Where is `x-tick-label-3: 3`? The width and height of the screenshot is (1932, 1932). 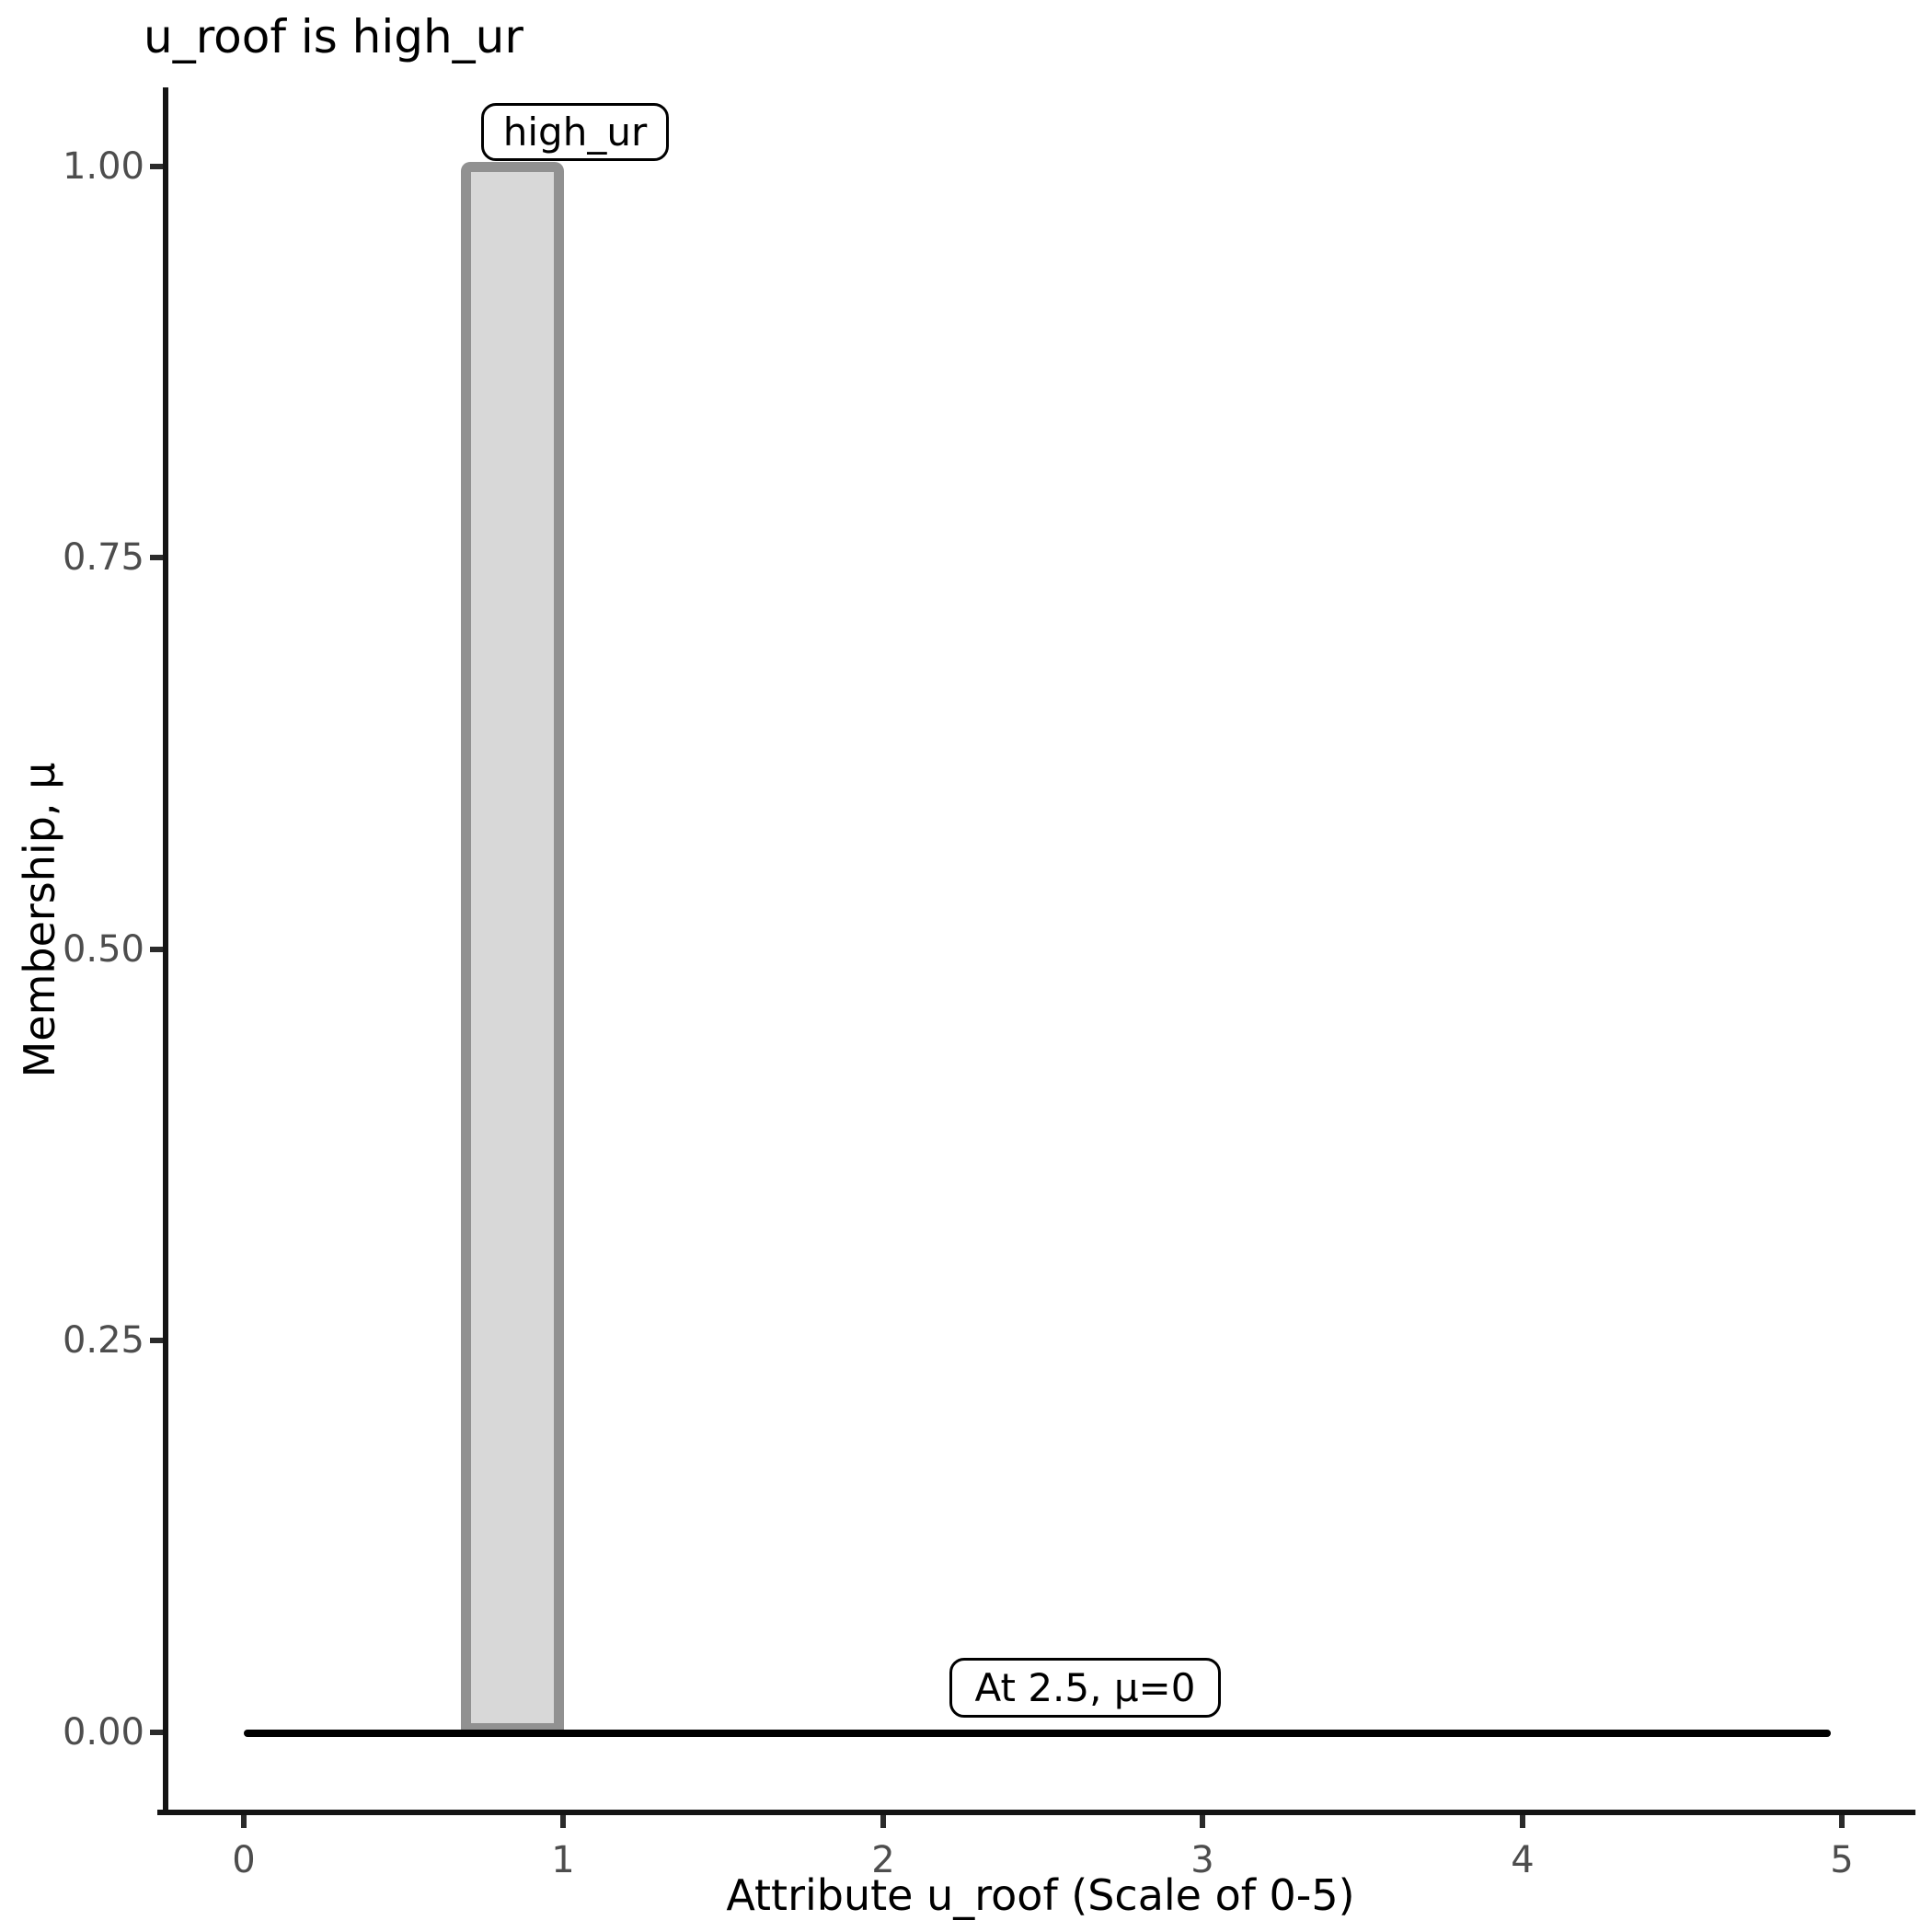 x-tick-label-3: 3 is located at coordinates (1202, 1860).